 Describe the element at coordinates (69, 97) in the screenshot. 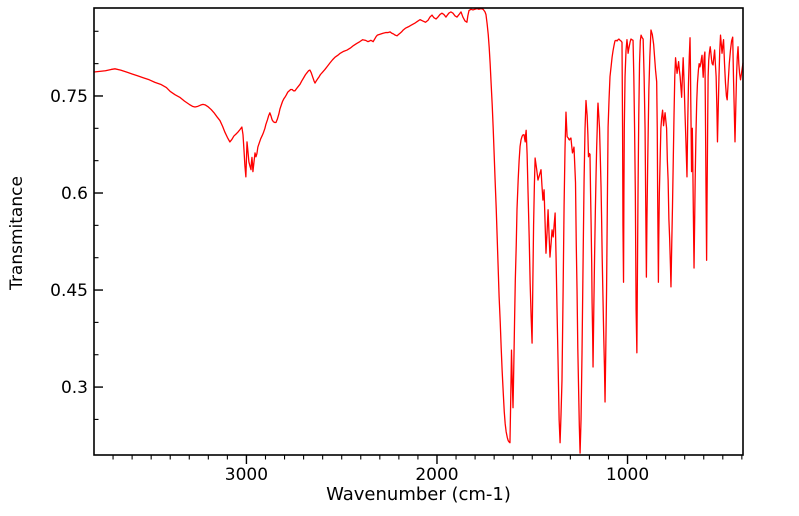

I see `y-tick-label: 0.75` at that location.